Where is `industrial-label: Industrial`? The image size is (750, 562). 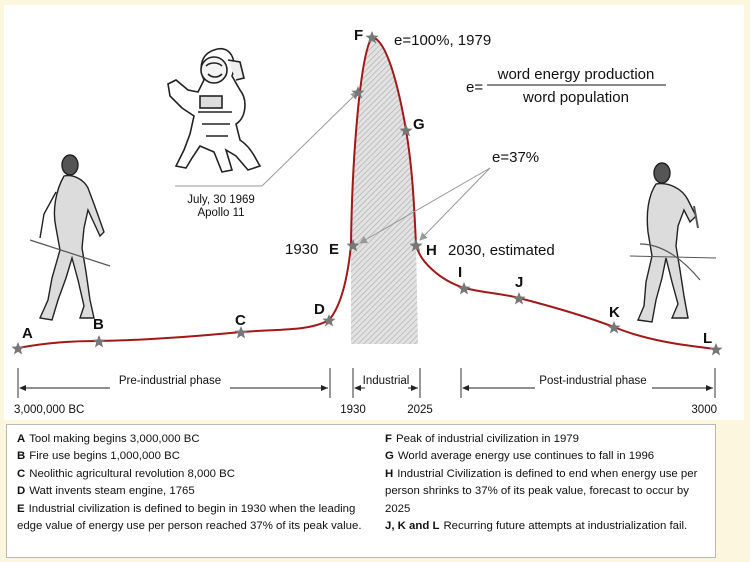
industrial-label: Industrial is located at coordinates (386, 381).